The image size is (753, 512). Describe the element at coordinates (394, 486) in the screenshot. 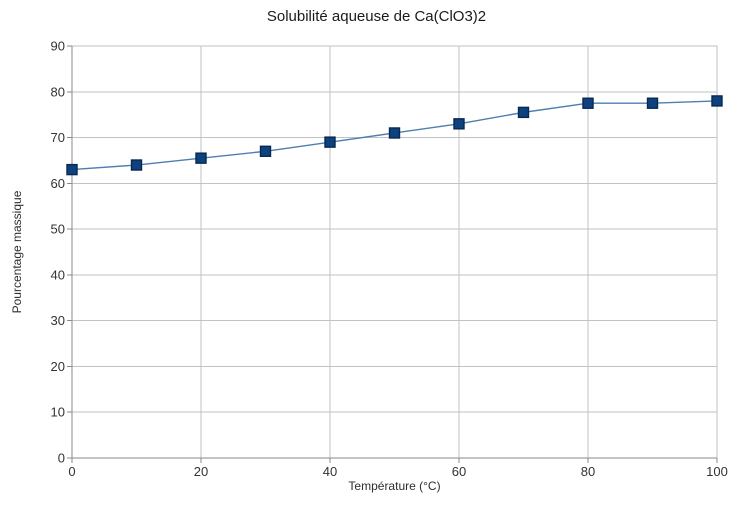

I see `x-axis-title: Température (°C)` at that location.